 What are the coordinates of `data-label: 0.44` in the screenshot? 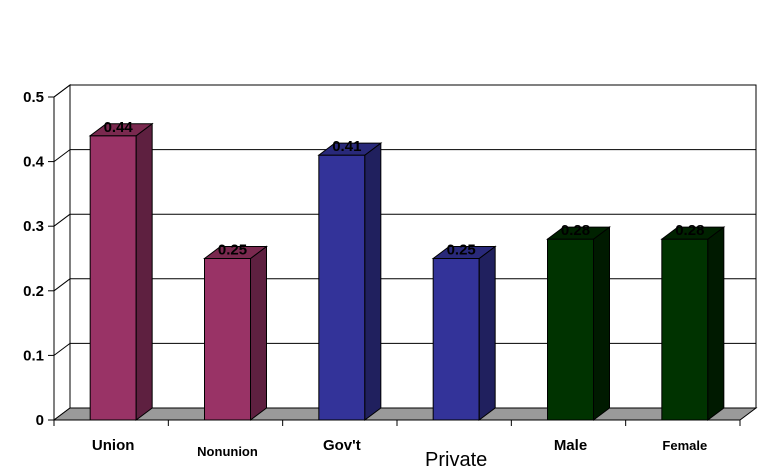 It's located at (119, 127).